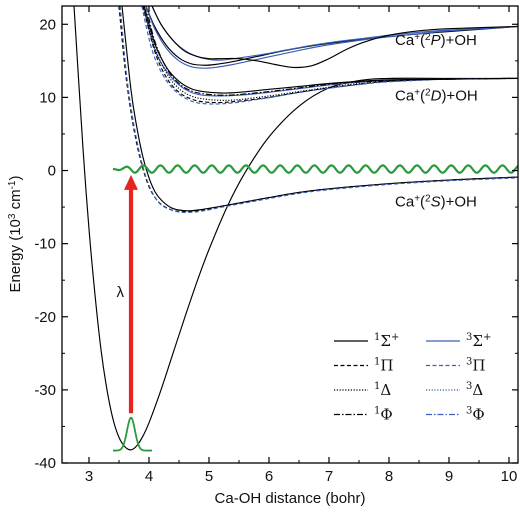 The width and height of the screenshot is (520, 513). I want to click on y-tick-label: -20, so click(45, 317).